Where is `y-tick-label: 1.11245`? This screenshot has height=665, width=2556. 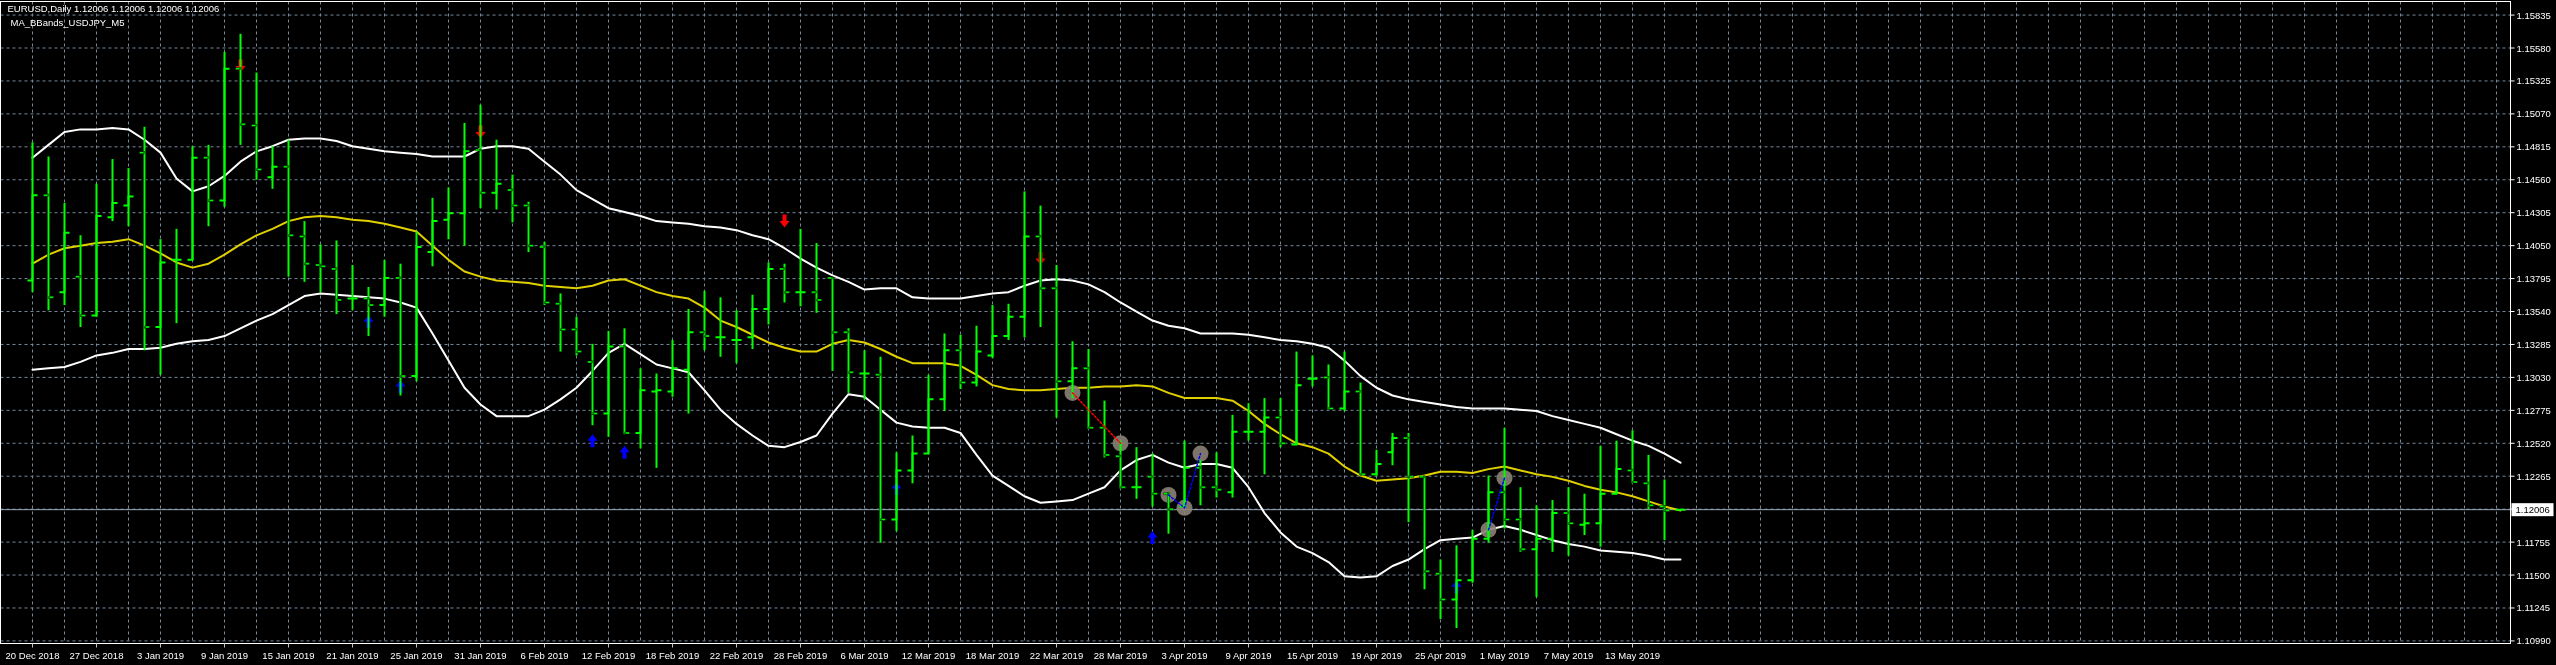 y-tick-label: 1.11245 is located at coordinates (2533, 608).